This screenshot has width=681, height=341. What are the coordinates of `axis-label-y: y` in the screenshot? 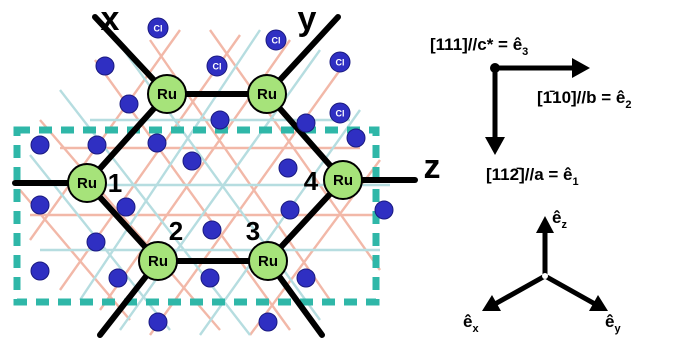 It's located at (307, 19).